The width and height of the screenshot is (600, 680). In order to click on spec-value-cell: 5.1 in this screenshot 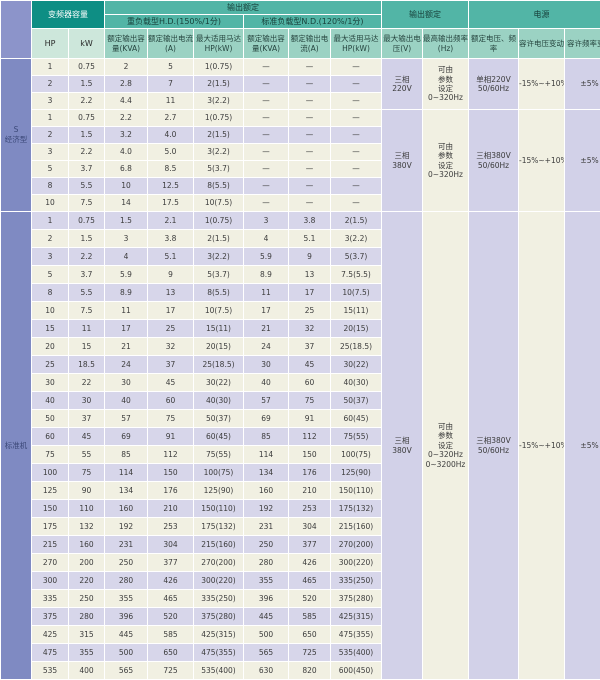, I will do `click(170, 256)`.